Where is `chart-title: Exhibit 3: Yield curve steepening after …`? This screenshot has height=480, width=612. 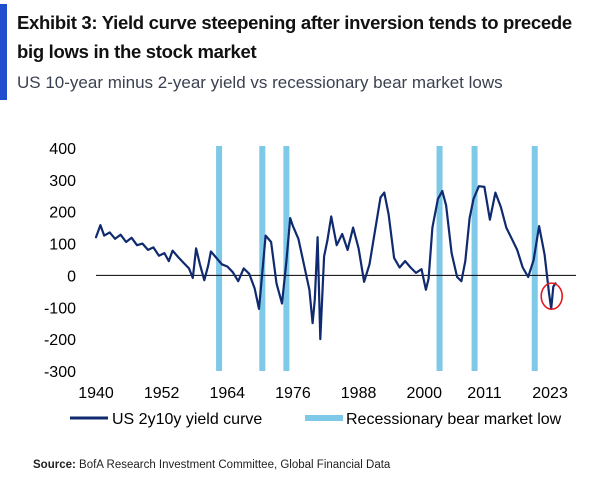 chart-title: Exhibit 3: Yield curve steepening after … is located at coordinates (314, 37).